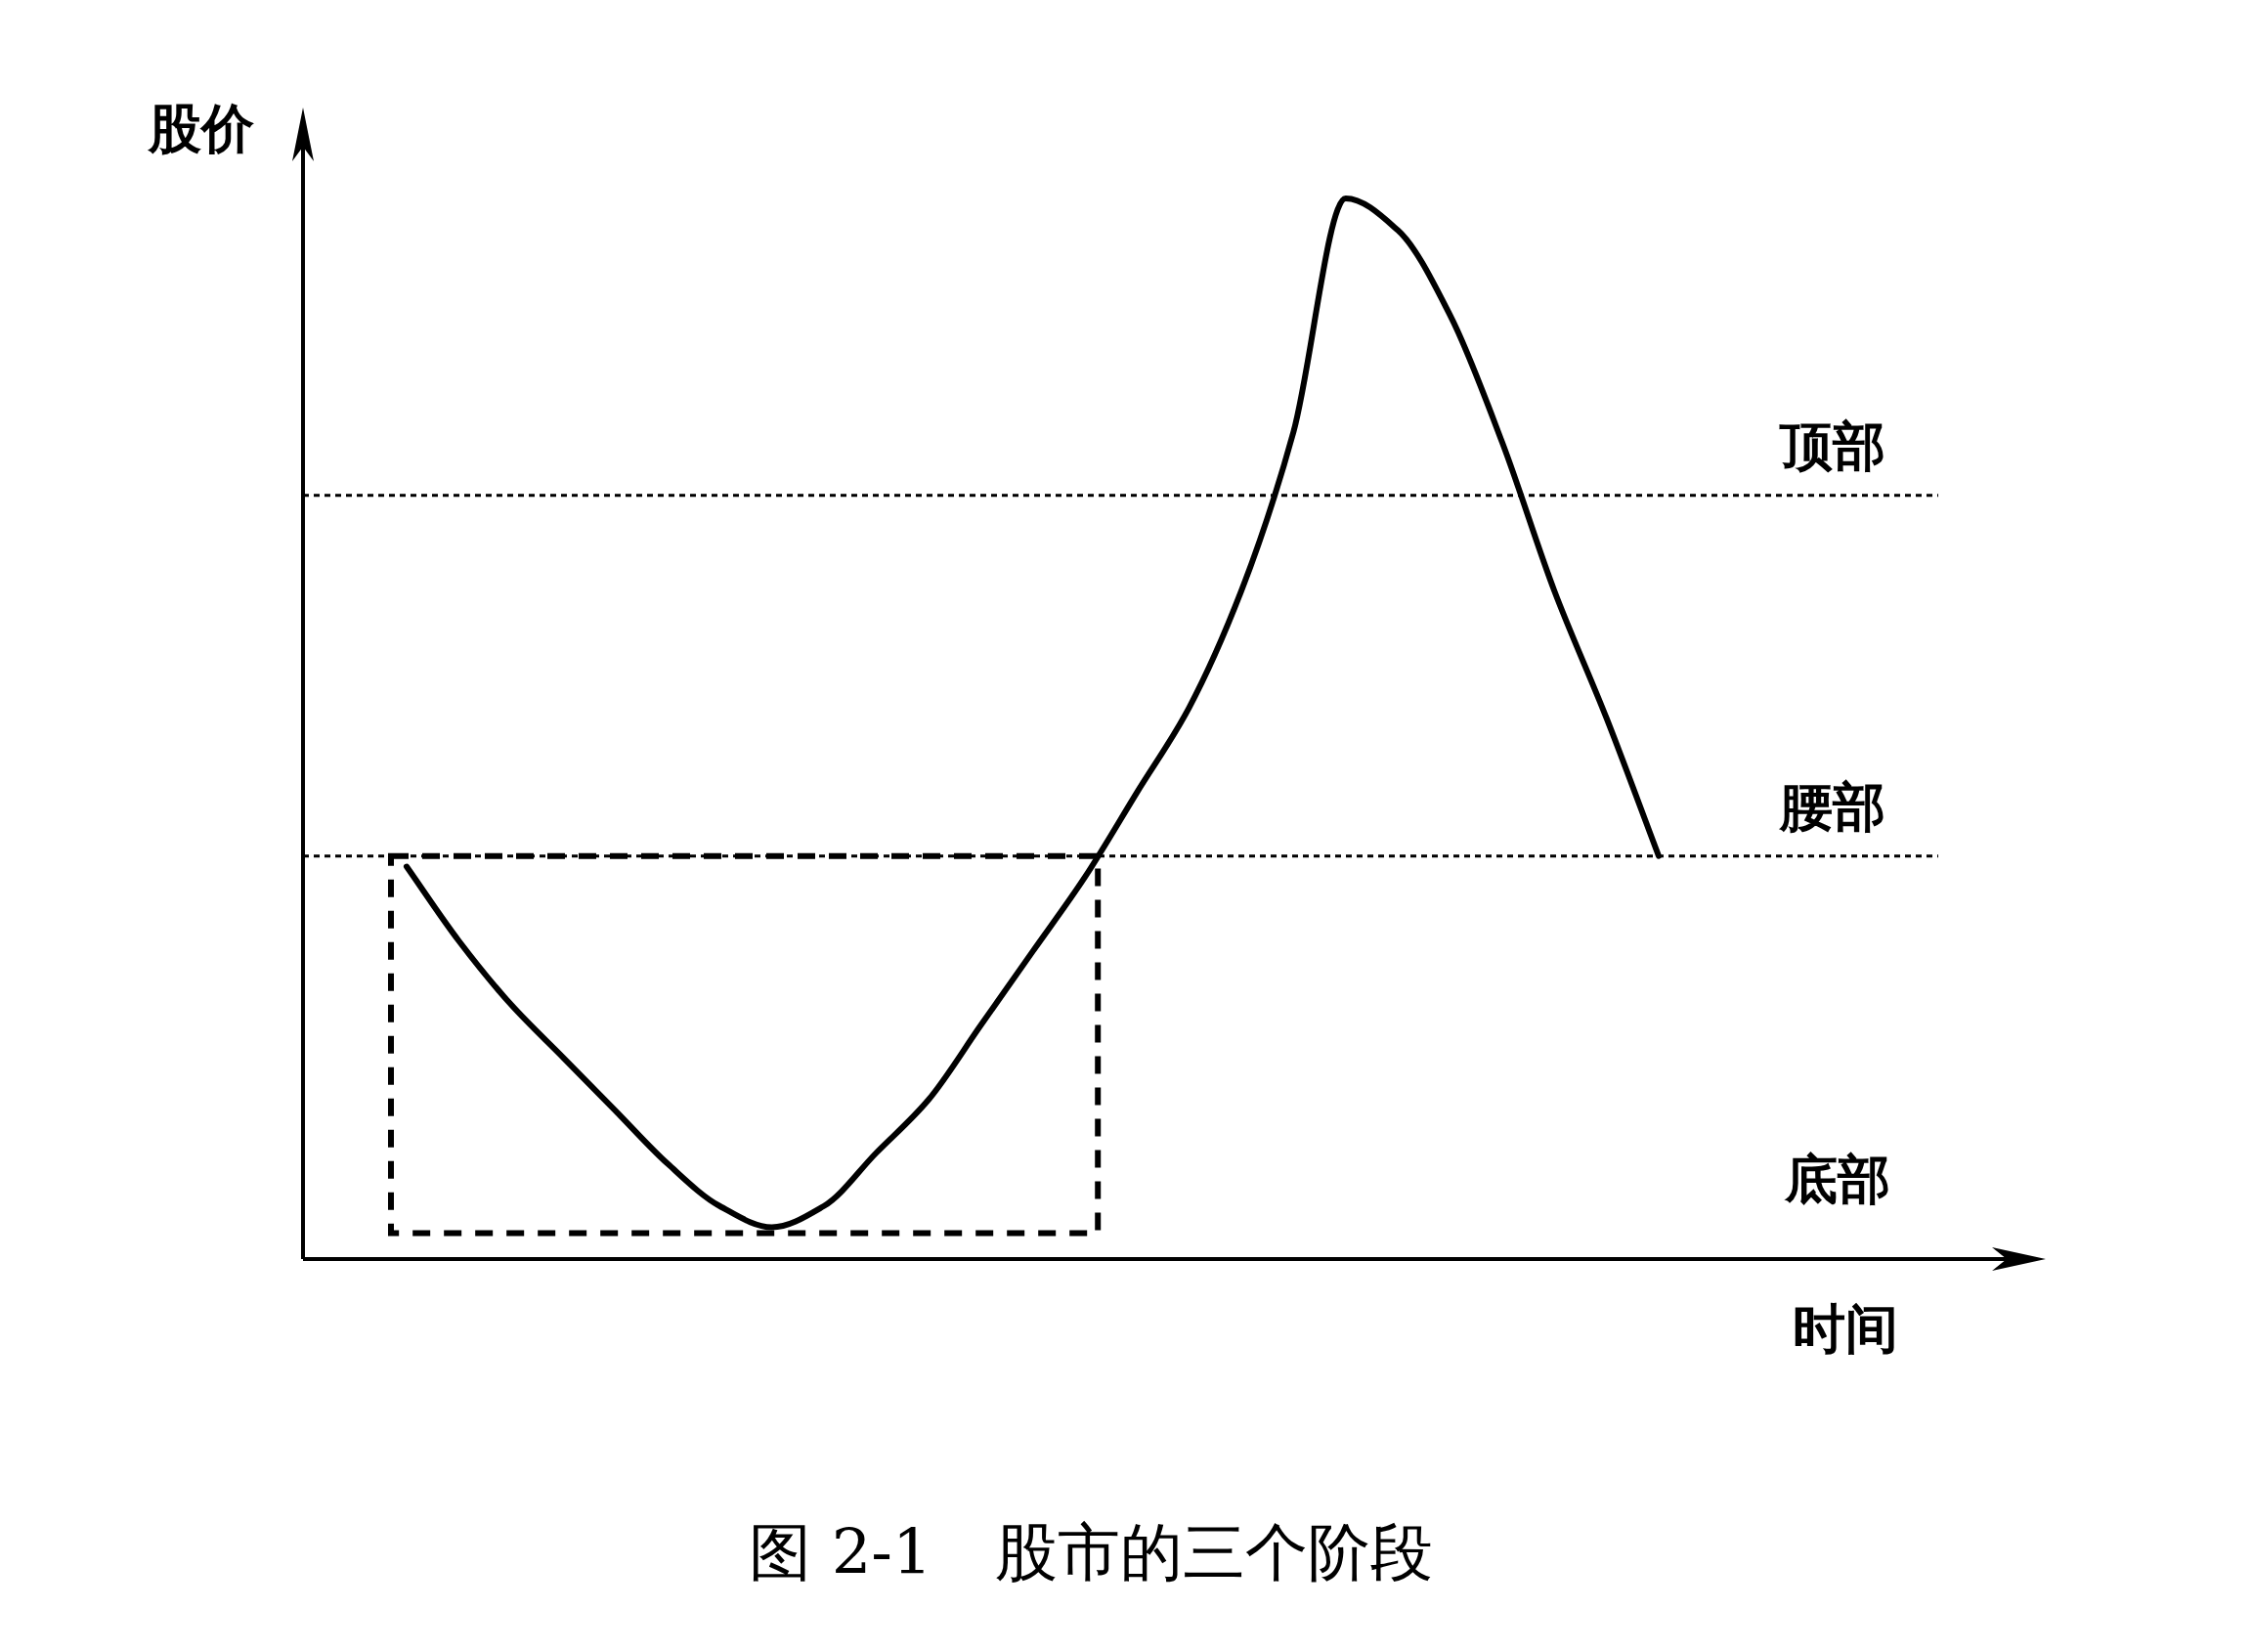 This screenshot has width=2252, height=1652. I want to click on text: 图 2-1 股市的三个阶段, so click(1091, 1552).